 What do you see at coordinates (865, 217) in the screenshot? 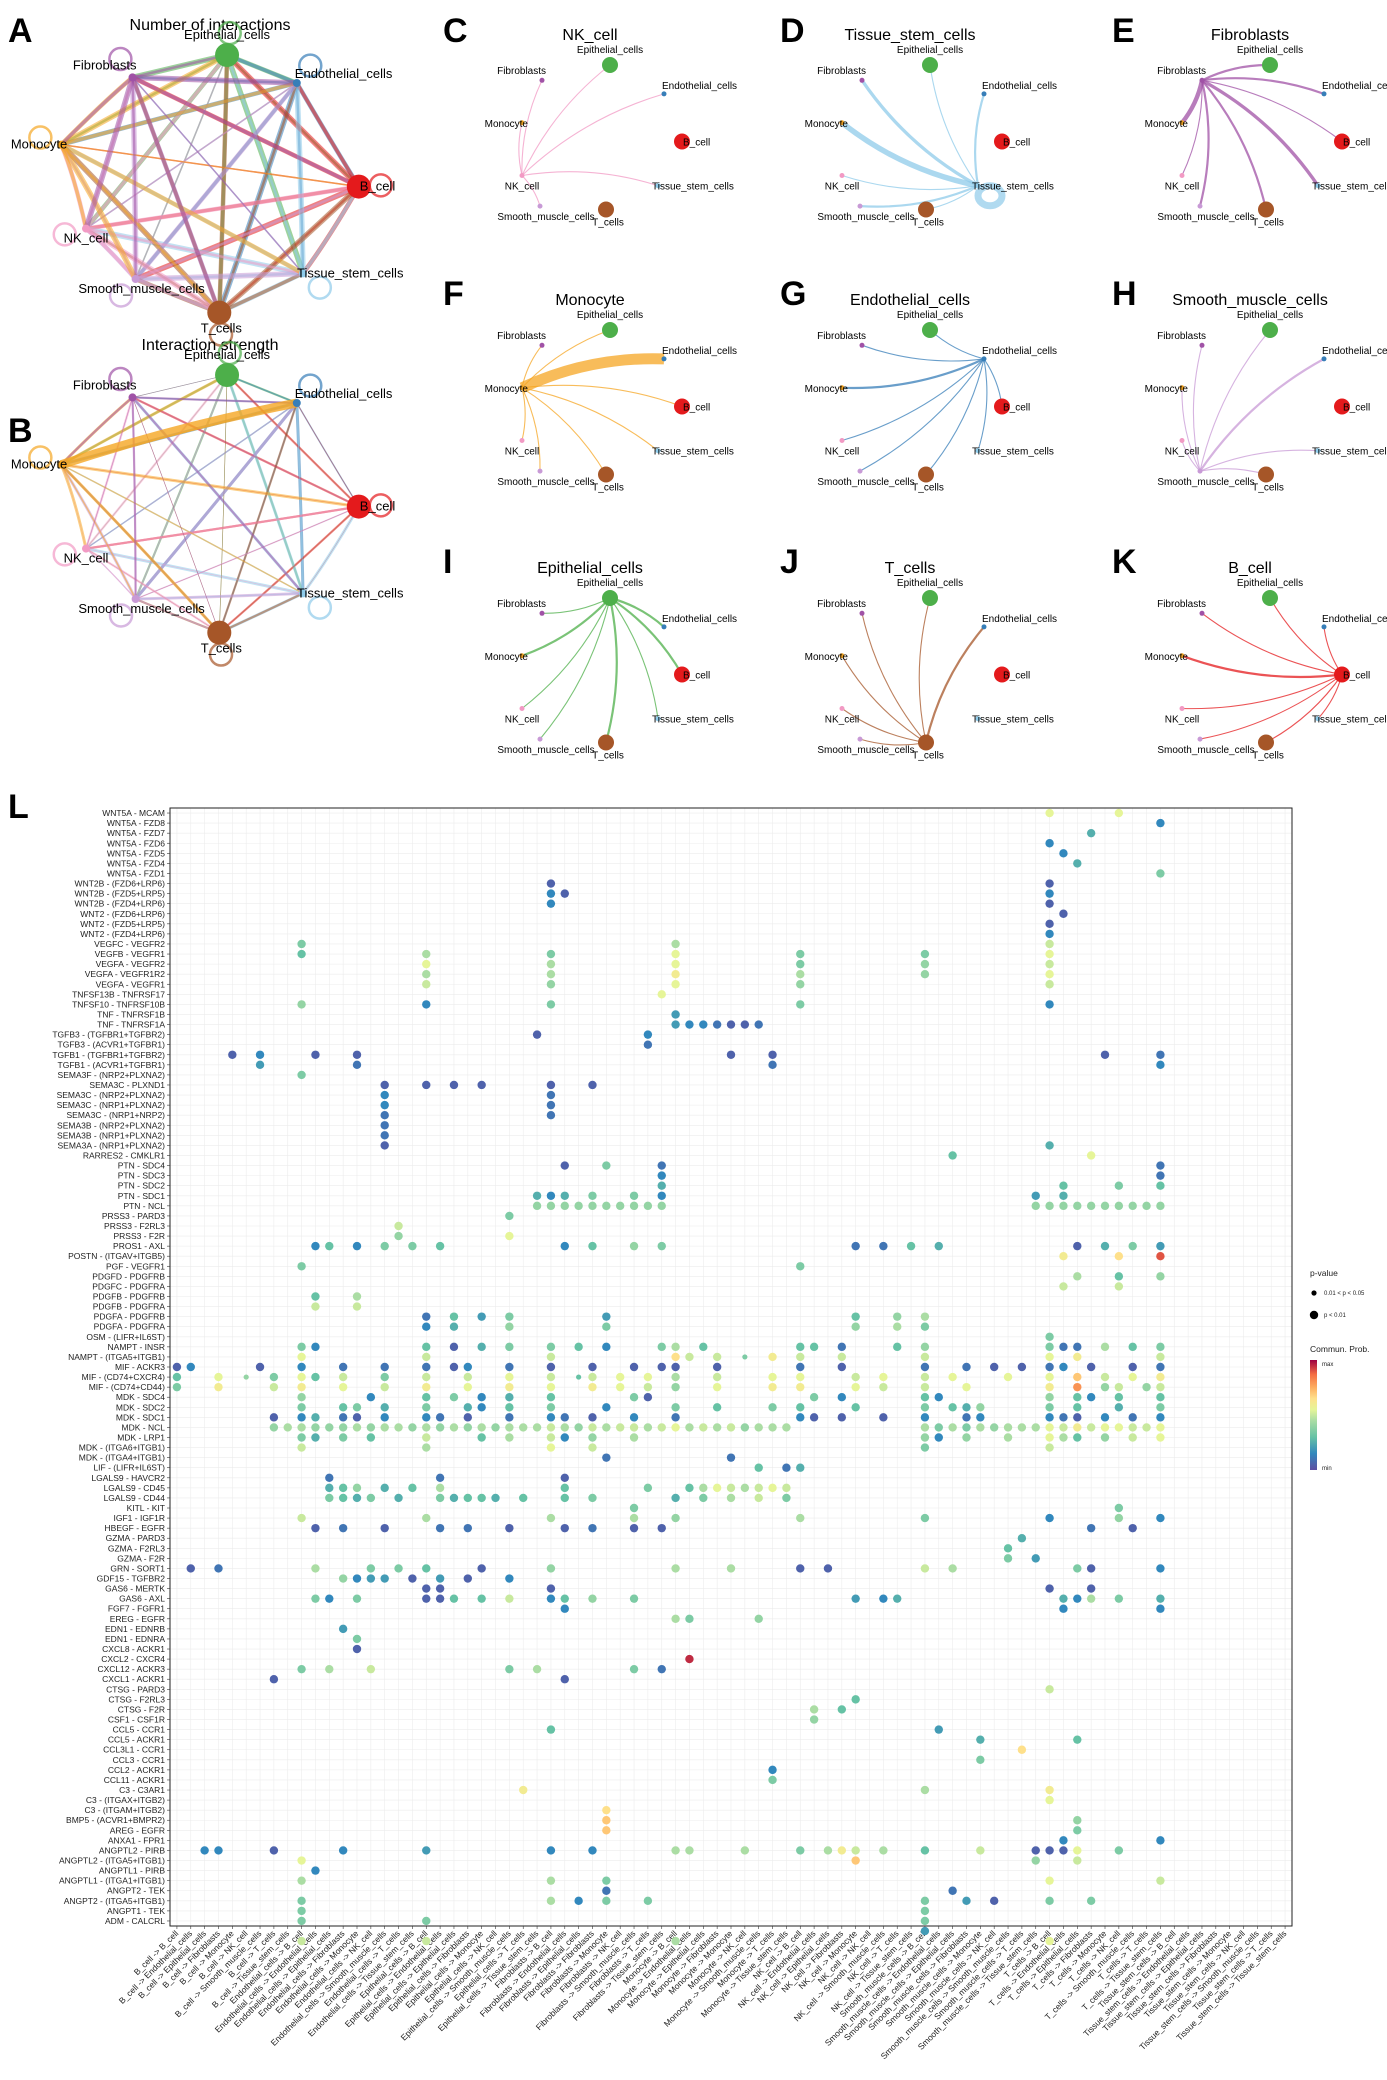
I see `network-node-label: Smooth_muscle_cells` at bounding box center [865, 217].